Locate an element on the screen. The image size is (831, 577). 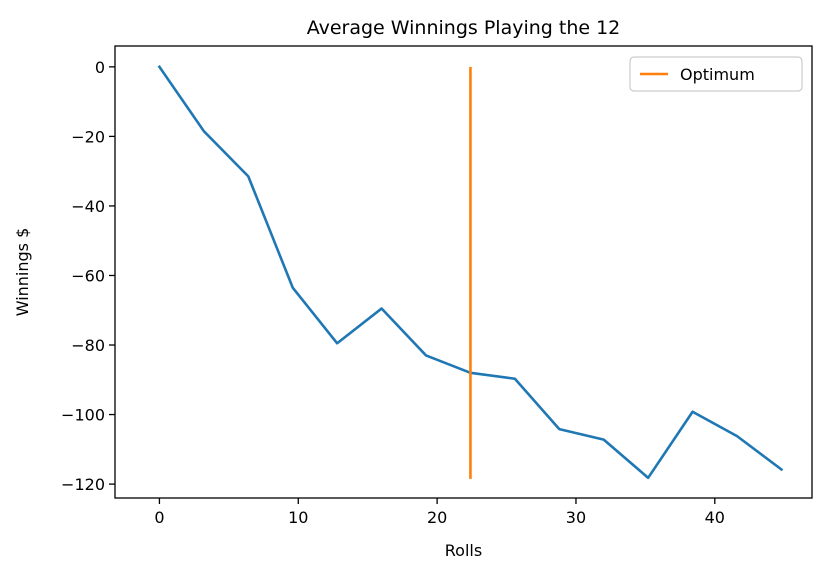
legend-box is located at coordinates (716, 74).